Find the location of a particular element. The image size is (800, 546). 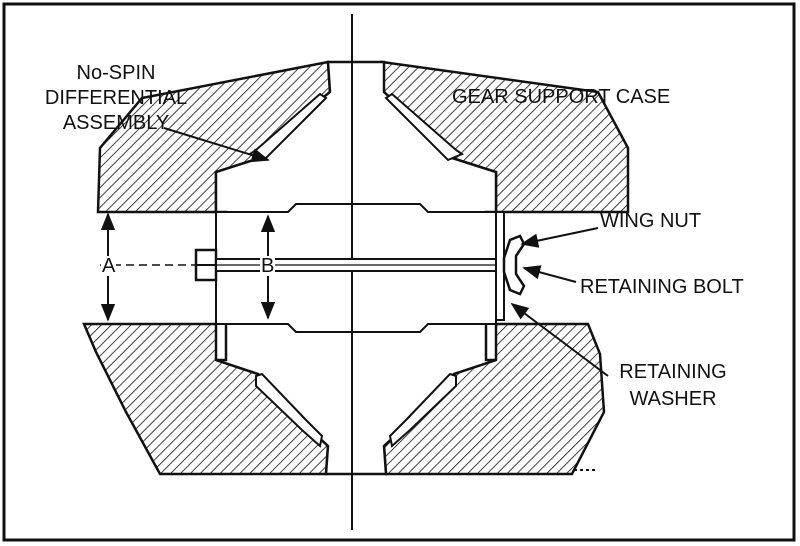

retaining-bolt is located at coordinates (352, 265).